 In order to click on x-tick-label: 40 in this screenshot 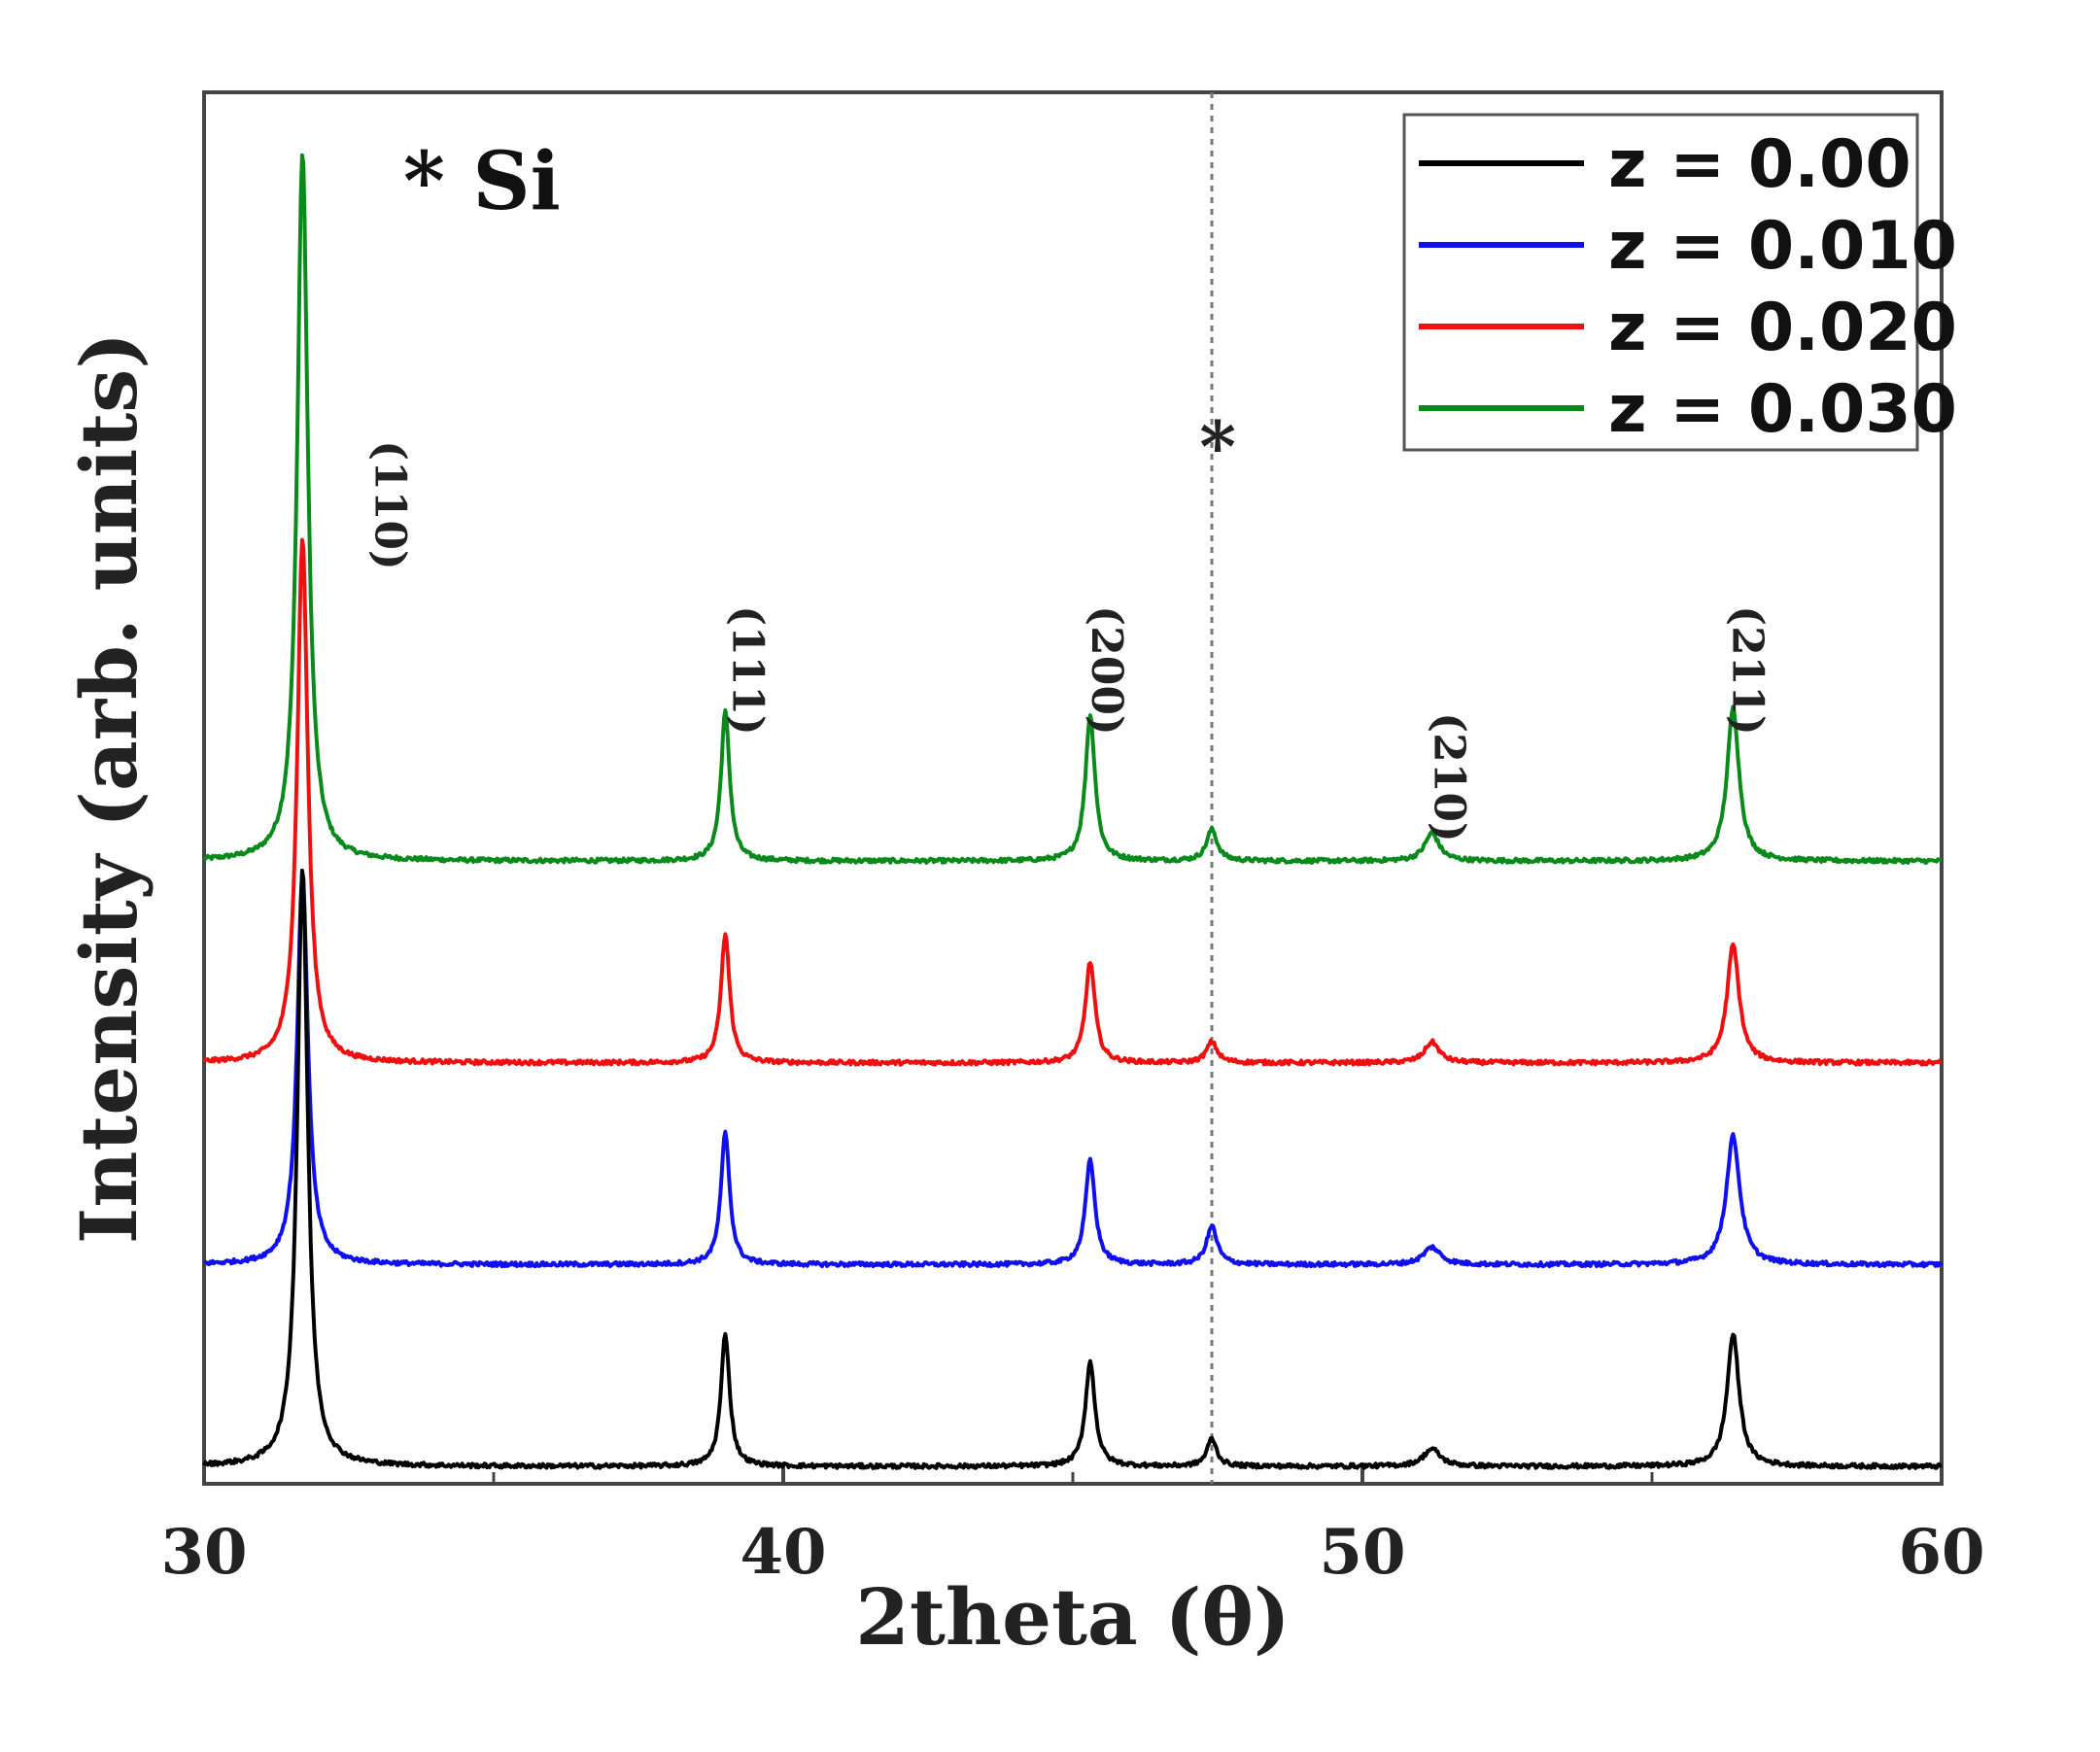, I will do `click(783, 1553)`.